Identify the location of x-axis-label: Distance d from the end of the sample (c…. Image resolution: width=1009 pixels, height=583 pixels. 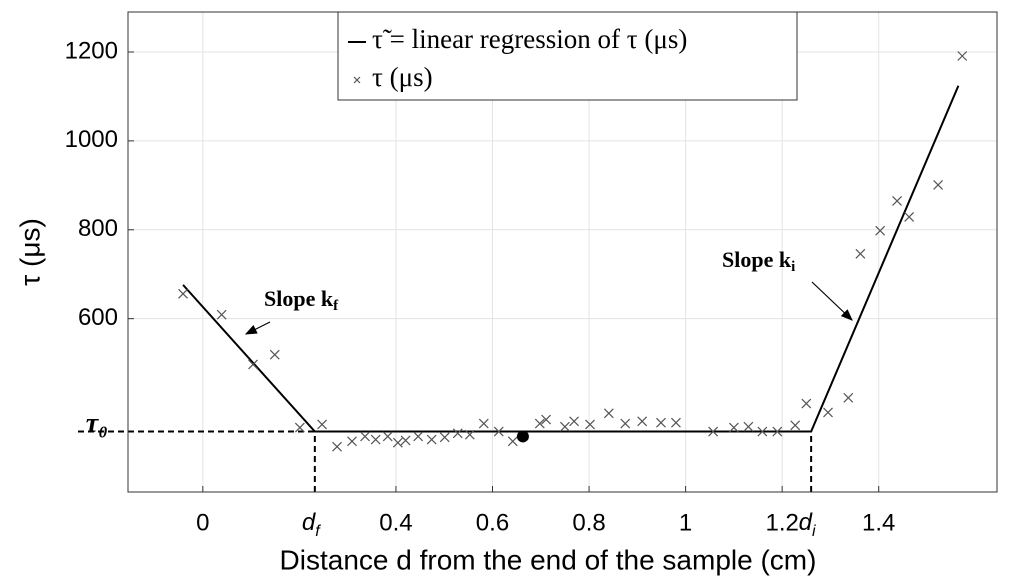
(548, 559).